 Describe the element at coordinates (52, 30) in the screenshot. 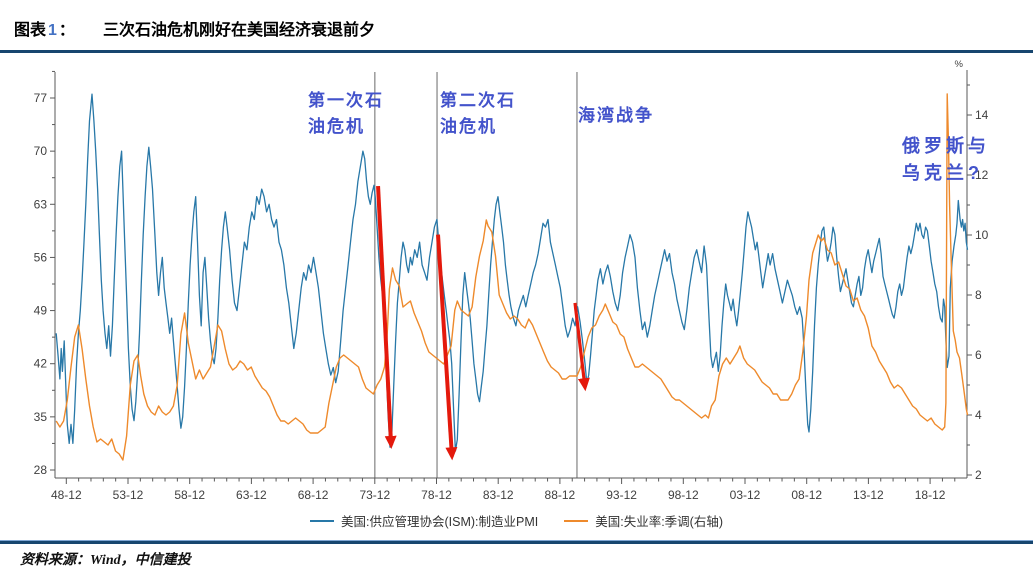

I see `figure-number: 1` at that location.